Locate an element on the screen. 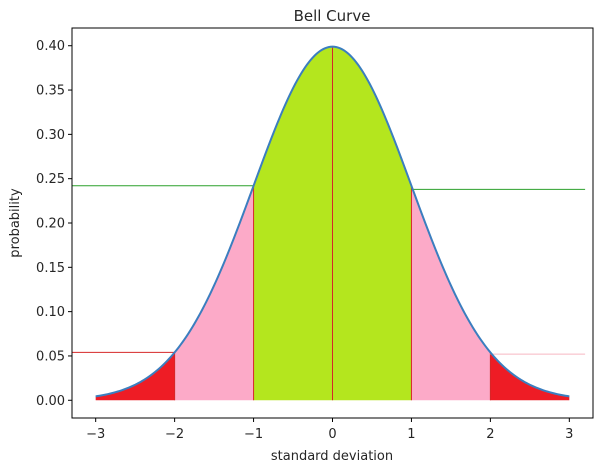 Image resolution: width=600 pixels, height=466 pixels. y-tick-label: 0.35 is located at coordinates (50, 91).